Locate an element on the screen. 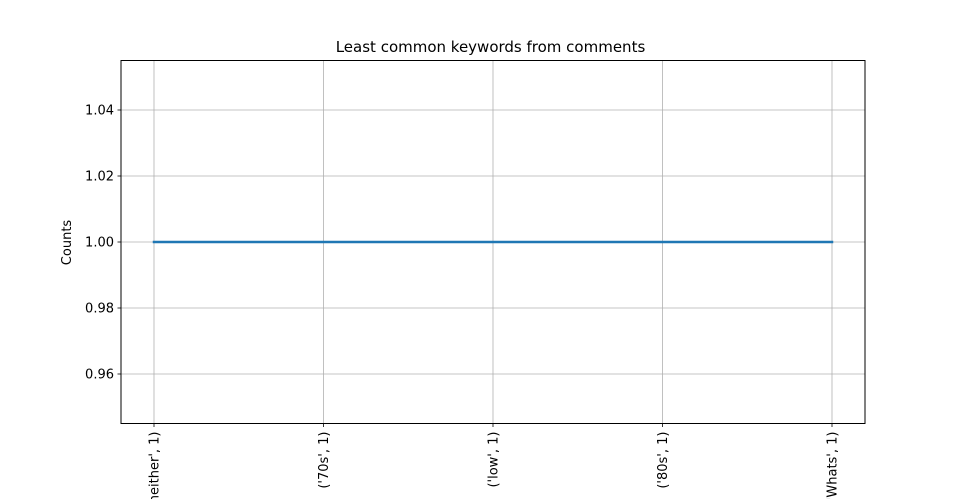  y-tick-label: 0.98 is located at coordinates (99, 309).